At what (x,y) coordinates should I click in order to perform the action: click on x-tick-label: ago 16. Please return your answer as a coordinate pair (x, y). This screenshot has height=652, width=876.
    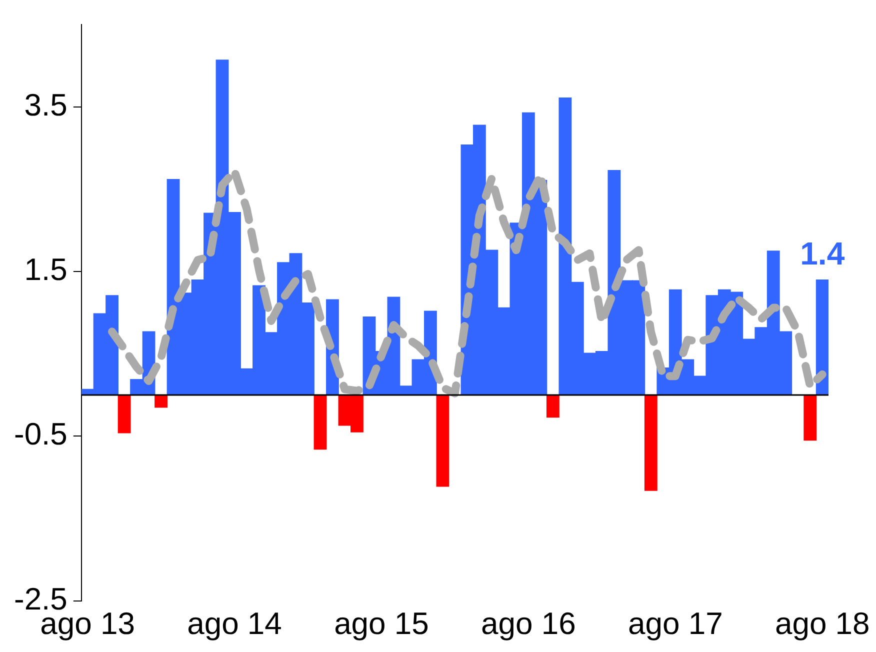
    Looking at the image, I should click on (528, 623).